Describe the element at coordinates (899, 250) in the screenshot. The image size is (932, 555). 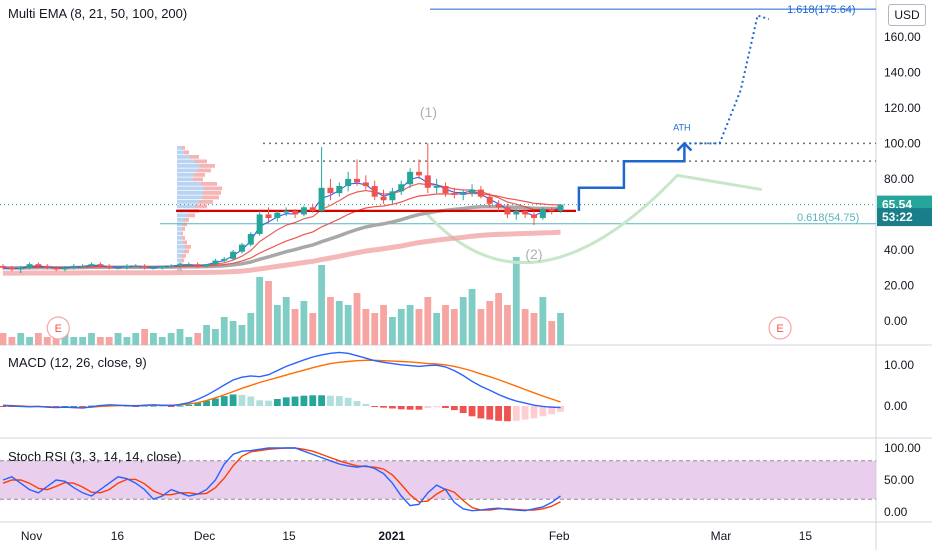
I see `price-axis-label: 40.00` at that location.